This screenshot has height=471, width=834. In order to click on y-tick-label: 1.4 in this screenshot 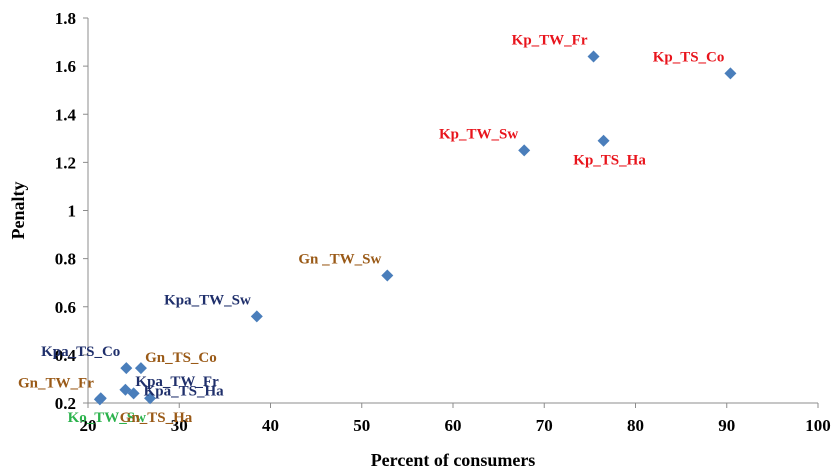, I will do `click(66, 114)`.